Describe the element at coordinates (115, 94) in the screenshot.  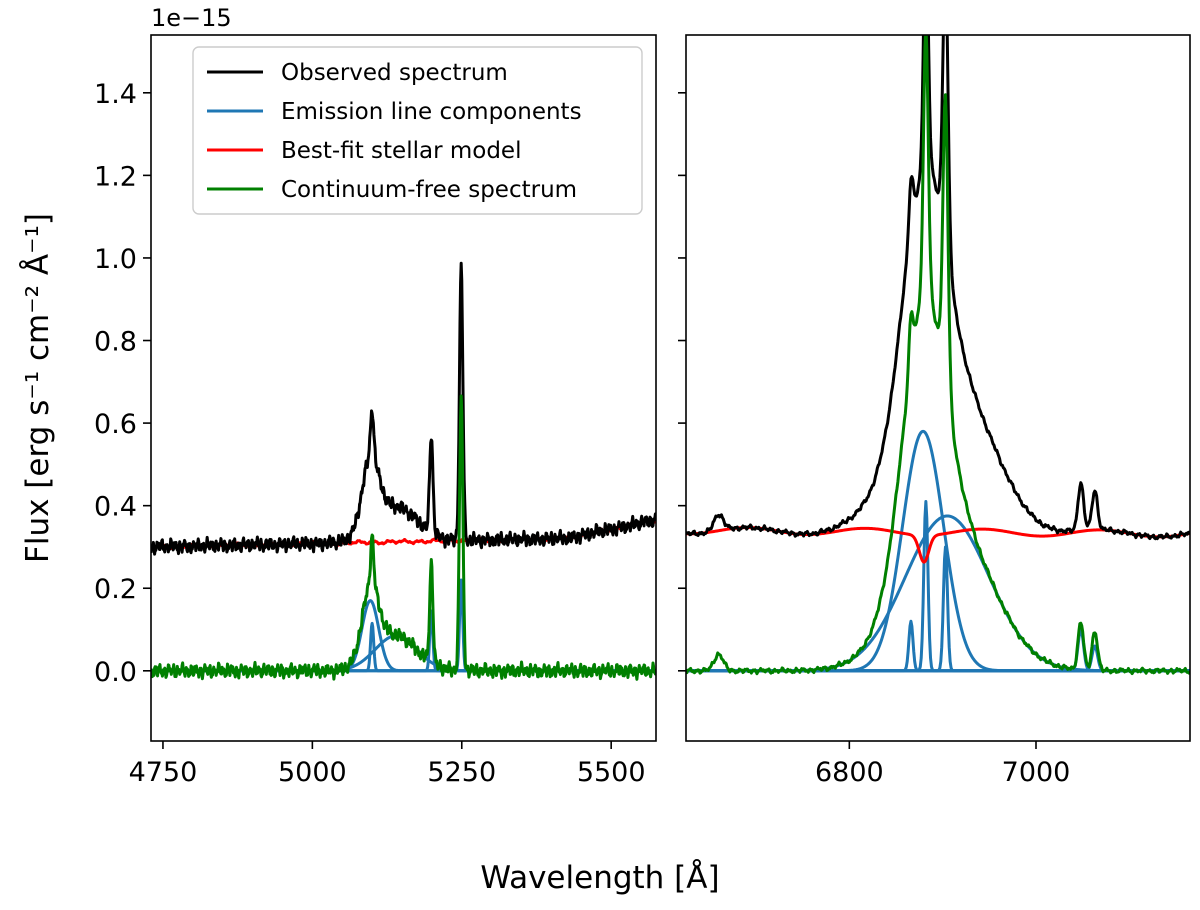
I see `ytick-label-7: 1.4` at that location.